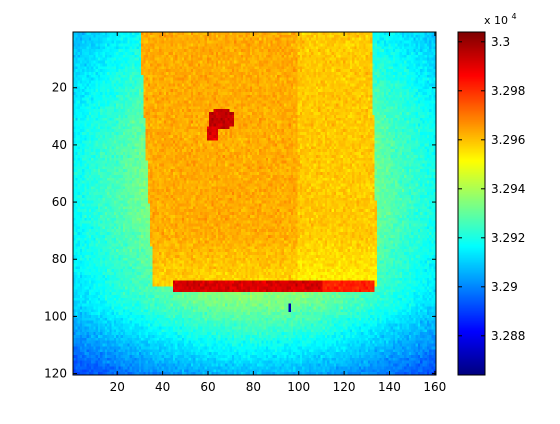 This screenshot has height=424, width=560. What do you see at coordinates (508, 336) in the screenshot?
I see `colorbar-tick-label: 3.288` at bounding box center [508, 336].